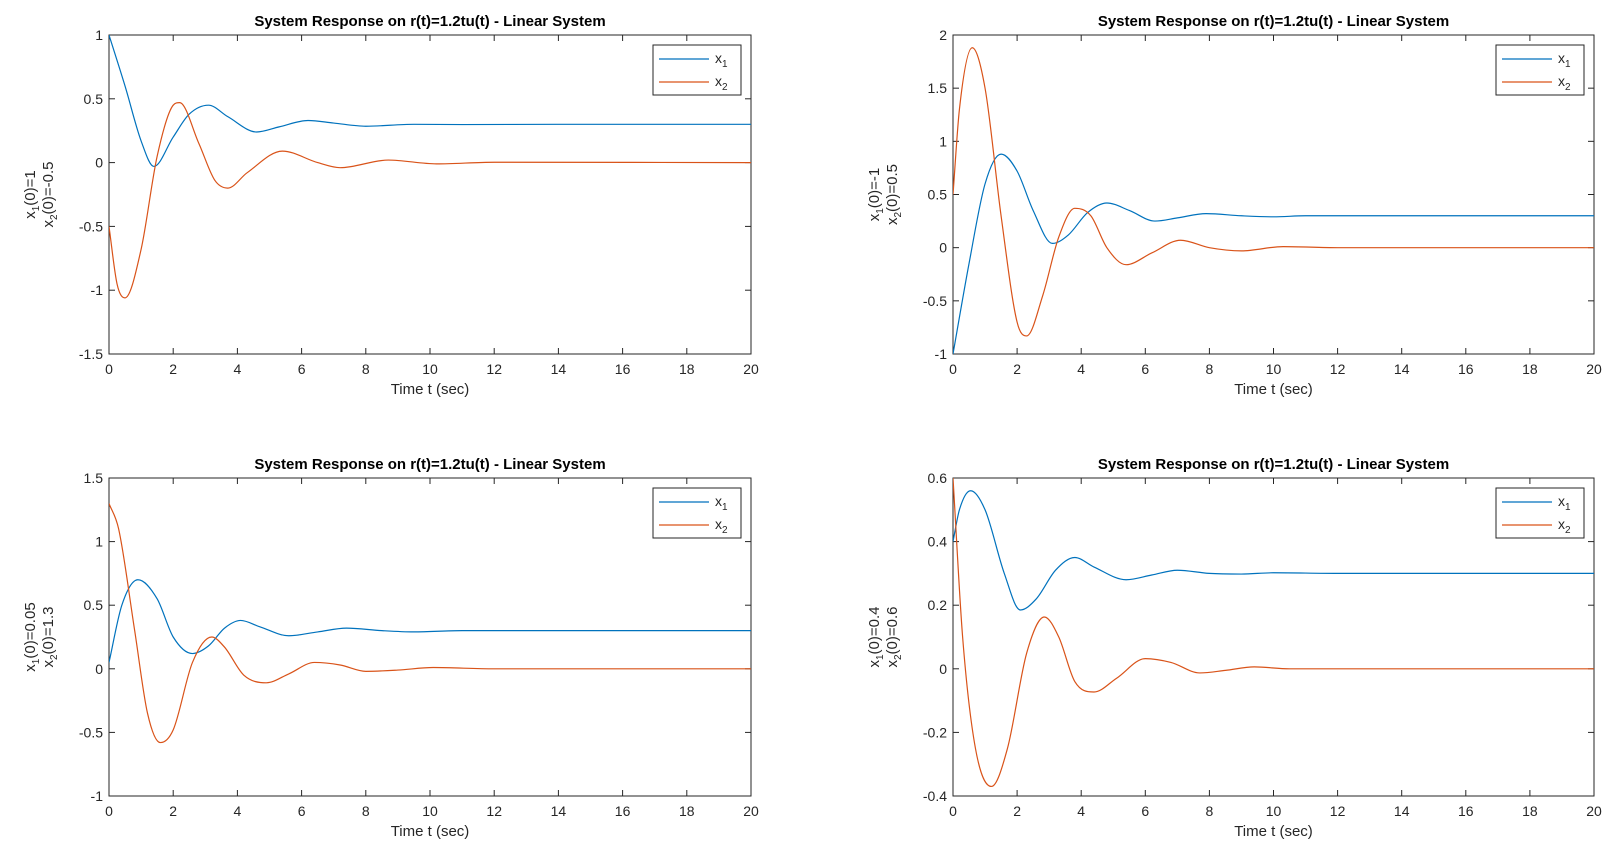 The width and height of the screenshot is (1613, 851). What do you see at coordinates (50, 636) in the screenshot?
I see `y-axis-label-line-2: x2(0)=1.3` at bounding box center [50, 636].